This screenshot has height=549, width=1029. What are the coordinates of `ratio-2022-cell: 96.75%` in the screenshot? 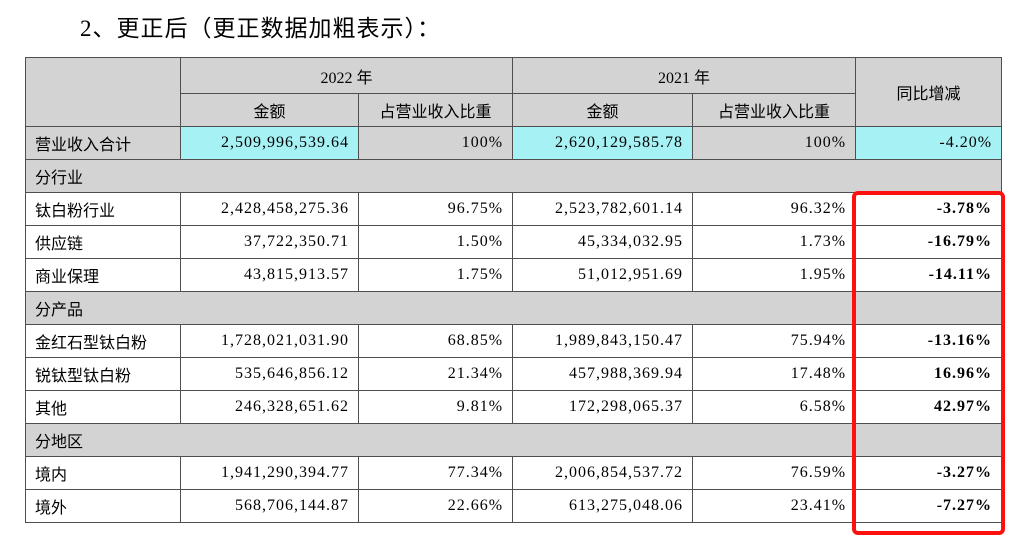 It's located at (435, 209).